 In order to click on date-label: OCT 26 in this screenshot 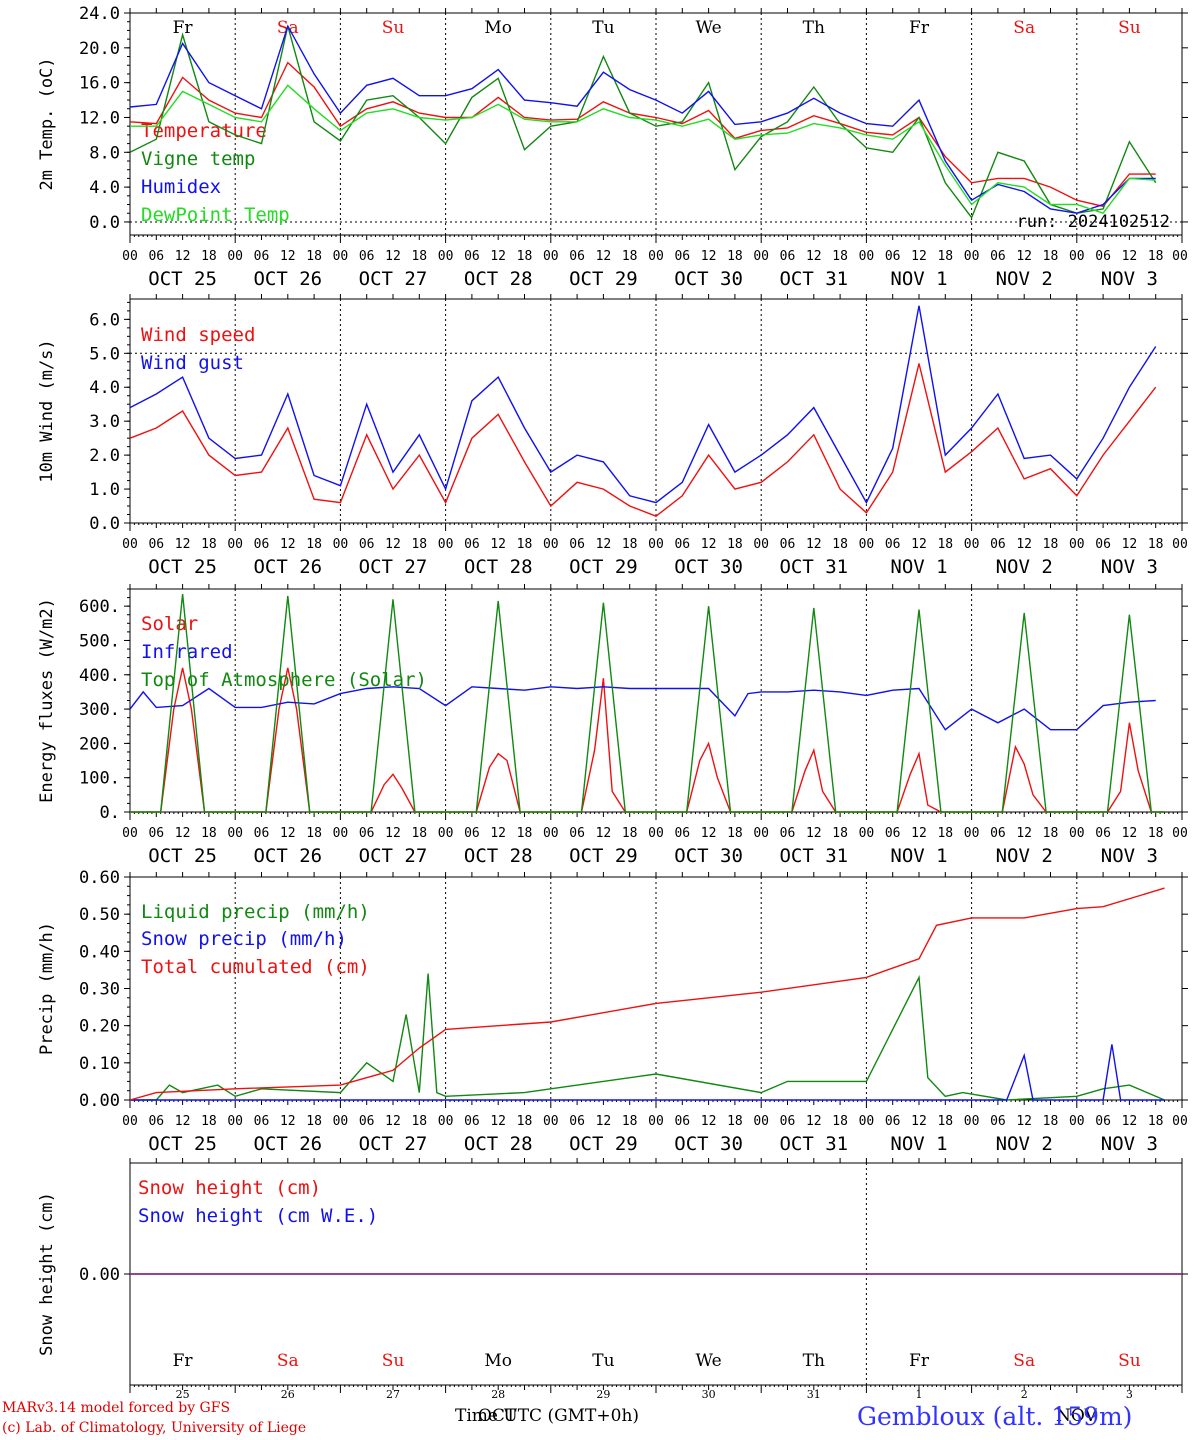, I will do `click(287, 567)`.